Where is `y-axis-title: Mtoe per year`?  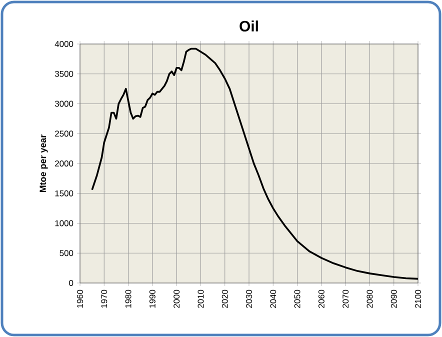
y-axis-title: Mtoe per year is located at coordinates (44, 163).